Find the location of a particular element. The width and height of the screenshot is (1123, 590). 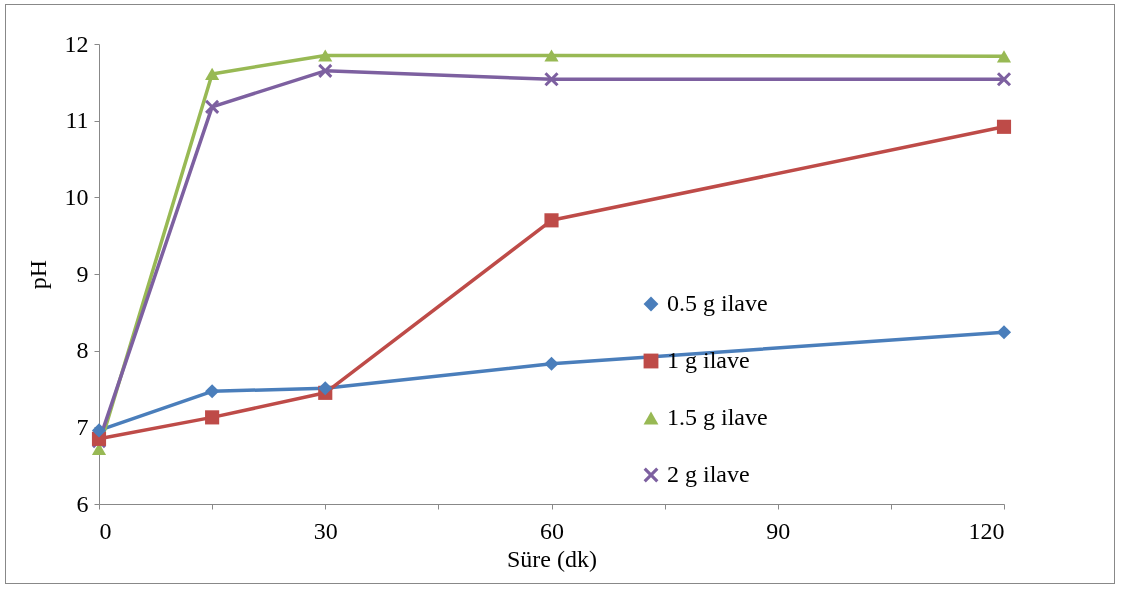

y-axis-title: pH is located at coordinates (37, 274).